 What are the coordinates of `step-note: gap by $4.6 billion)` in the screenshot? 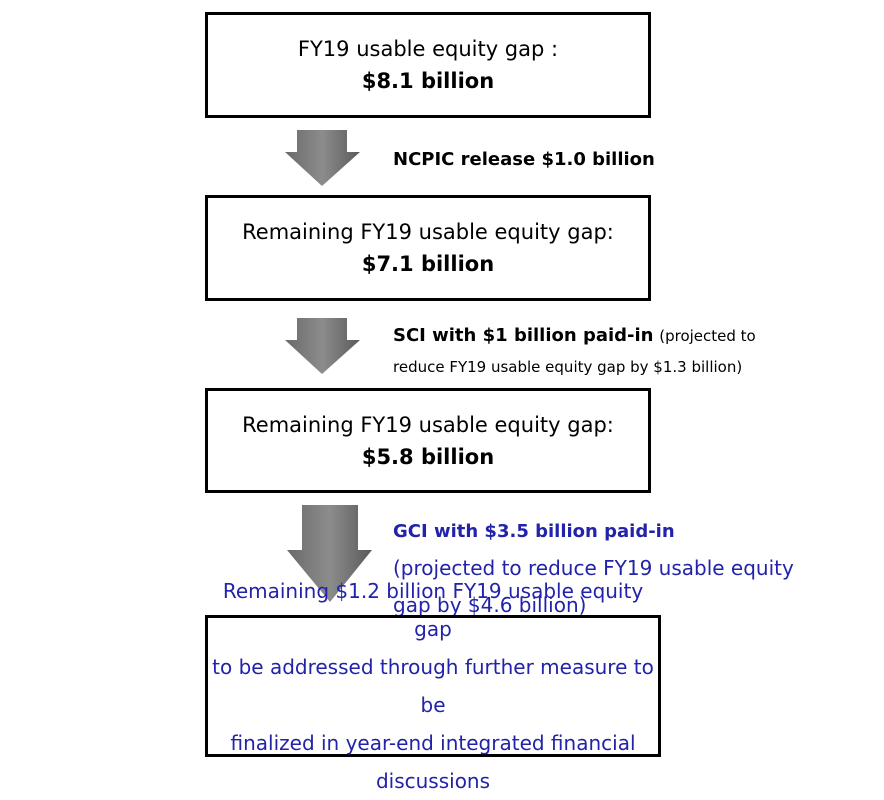 It's located at (490, 605).